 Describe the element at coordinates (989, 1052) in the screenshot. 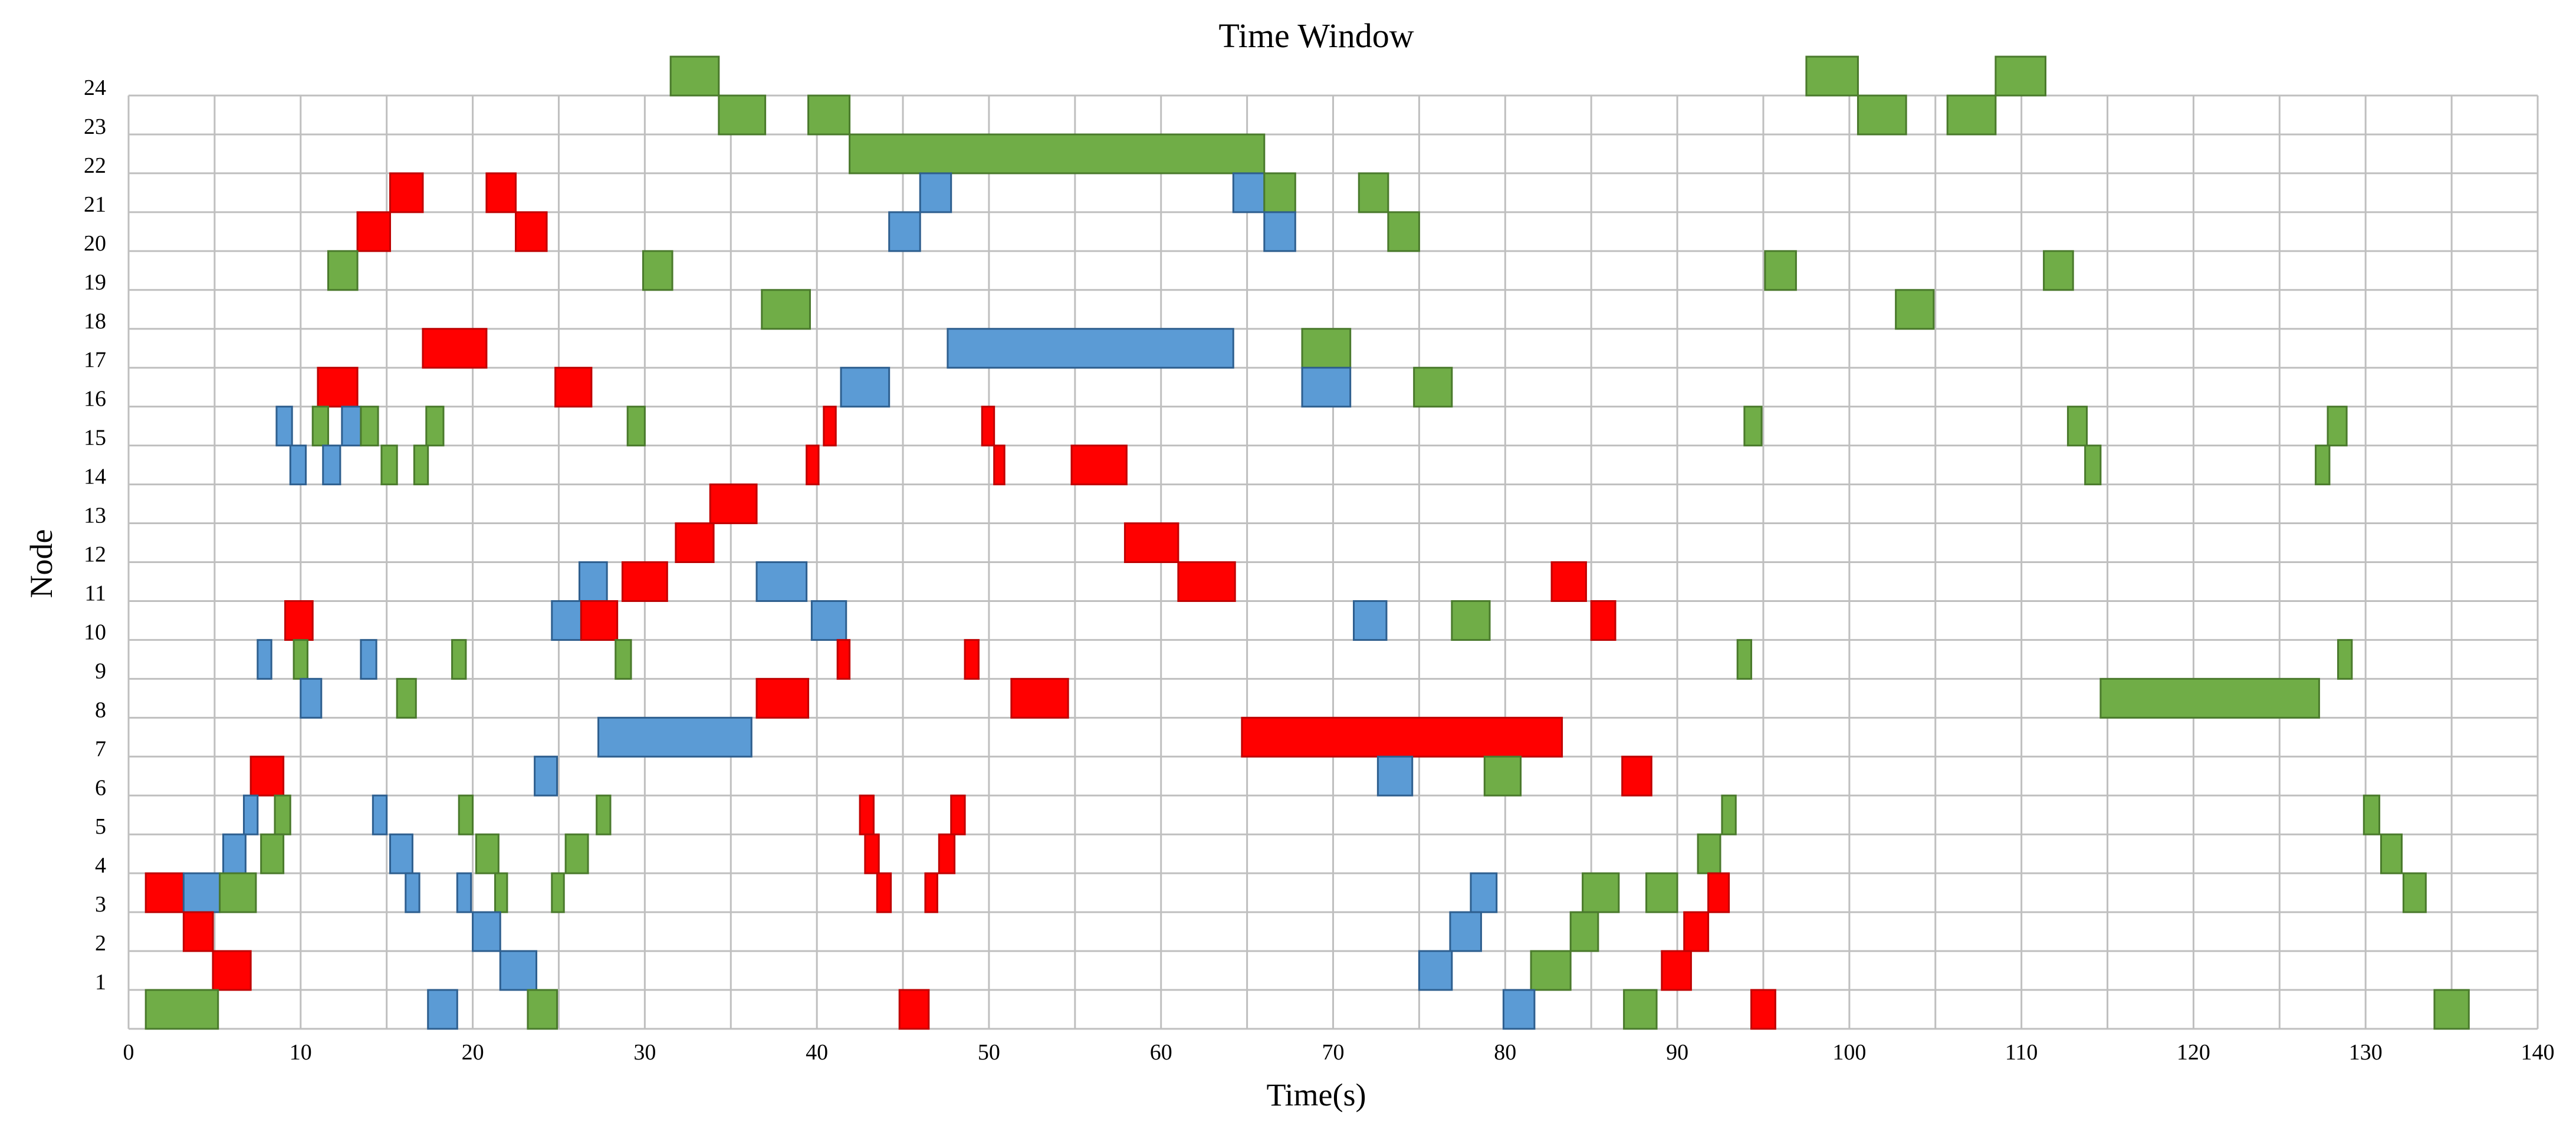

I see `x-tick-label: 50` at that location.